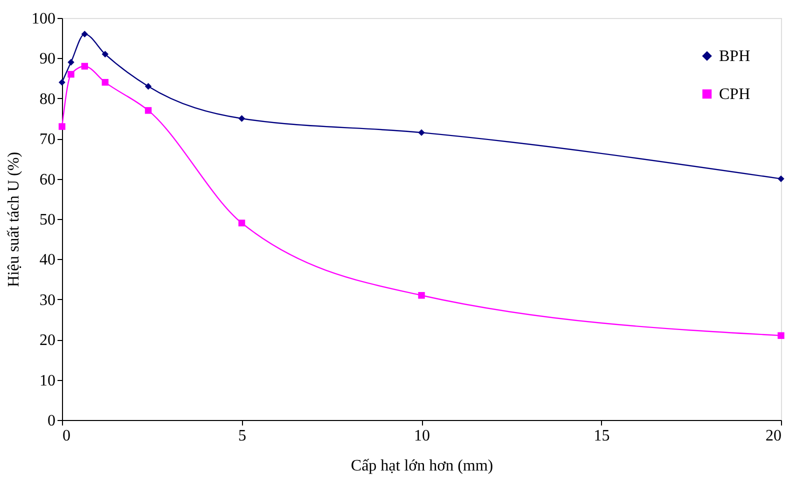 This screenshot has width=805, height=482. What do you see at coordinates (48, 220) in the screenshot?
I see `y-tick-label: 50` at bounding box center [48, 220].